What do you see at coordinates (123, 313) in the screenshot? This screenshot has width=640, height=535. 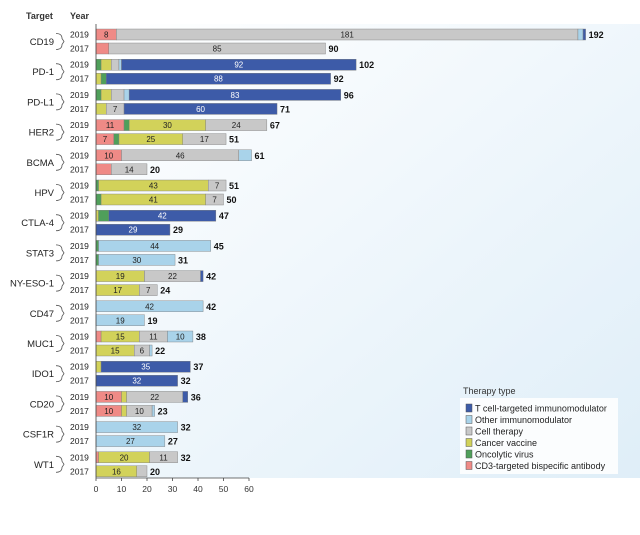 I see `target-group: CD47 2019 42 42 2017 19 19` at bounding box center [123, 313].